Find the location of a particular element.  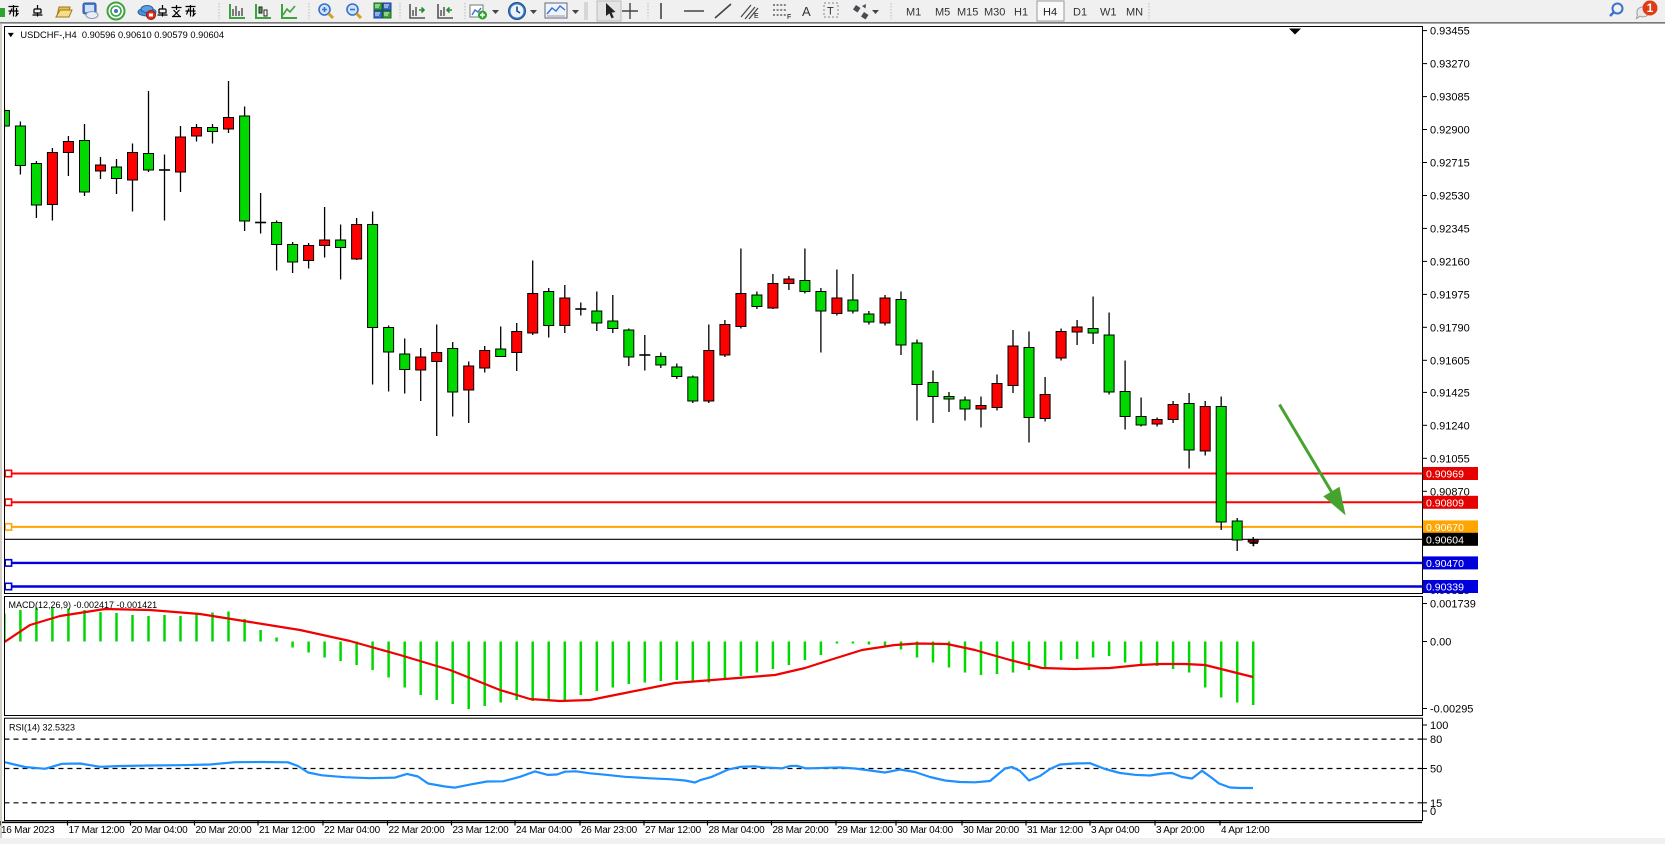

svg-text: 0.93455 is located at coordinates (1450, 32).